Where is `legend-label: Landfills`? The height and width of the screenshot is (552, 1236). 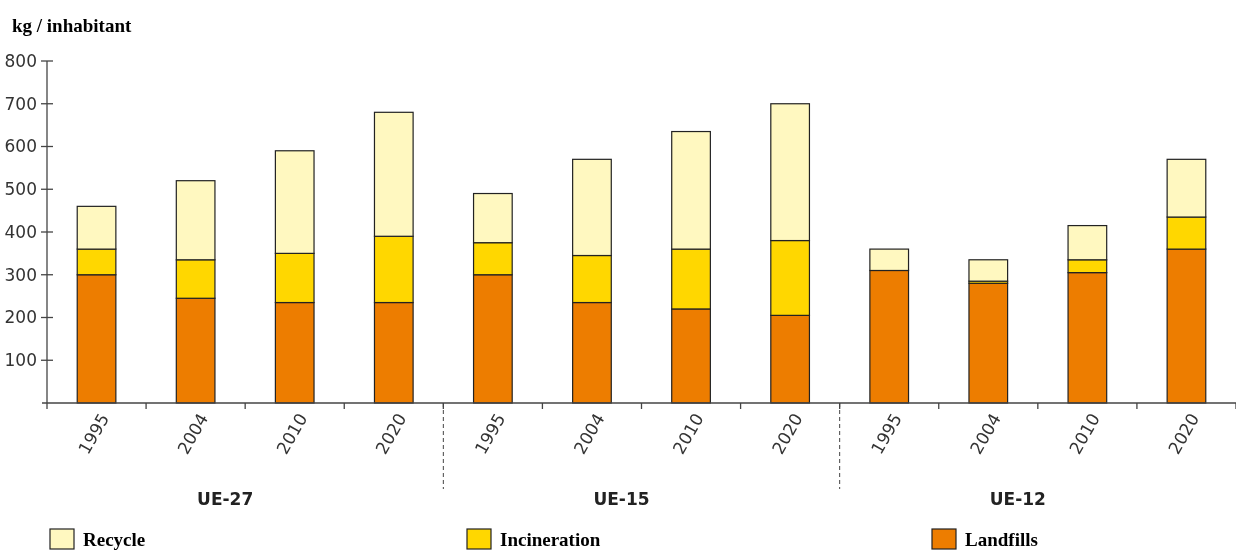 legend-label: Landfills is located at coordinates (1001, 539).